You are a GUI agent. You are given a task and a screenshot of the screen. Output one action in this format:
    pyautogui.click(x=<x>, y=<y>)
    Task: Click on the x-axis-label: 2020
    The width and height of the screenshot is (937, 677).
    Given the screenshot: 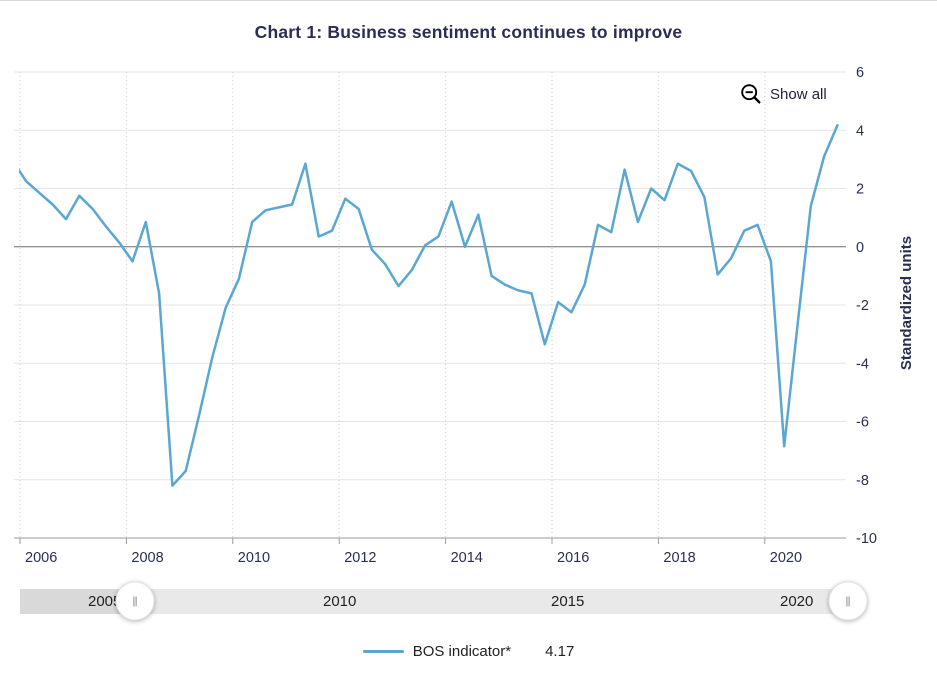 What is the action you would take?
    pyautogui.click(x=786, y=558)
    